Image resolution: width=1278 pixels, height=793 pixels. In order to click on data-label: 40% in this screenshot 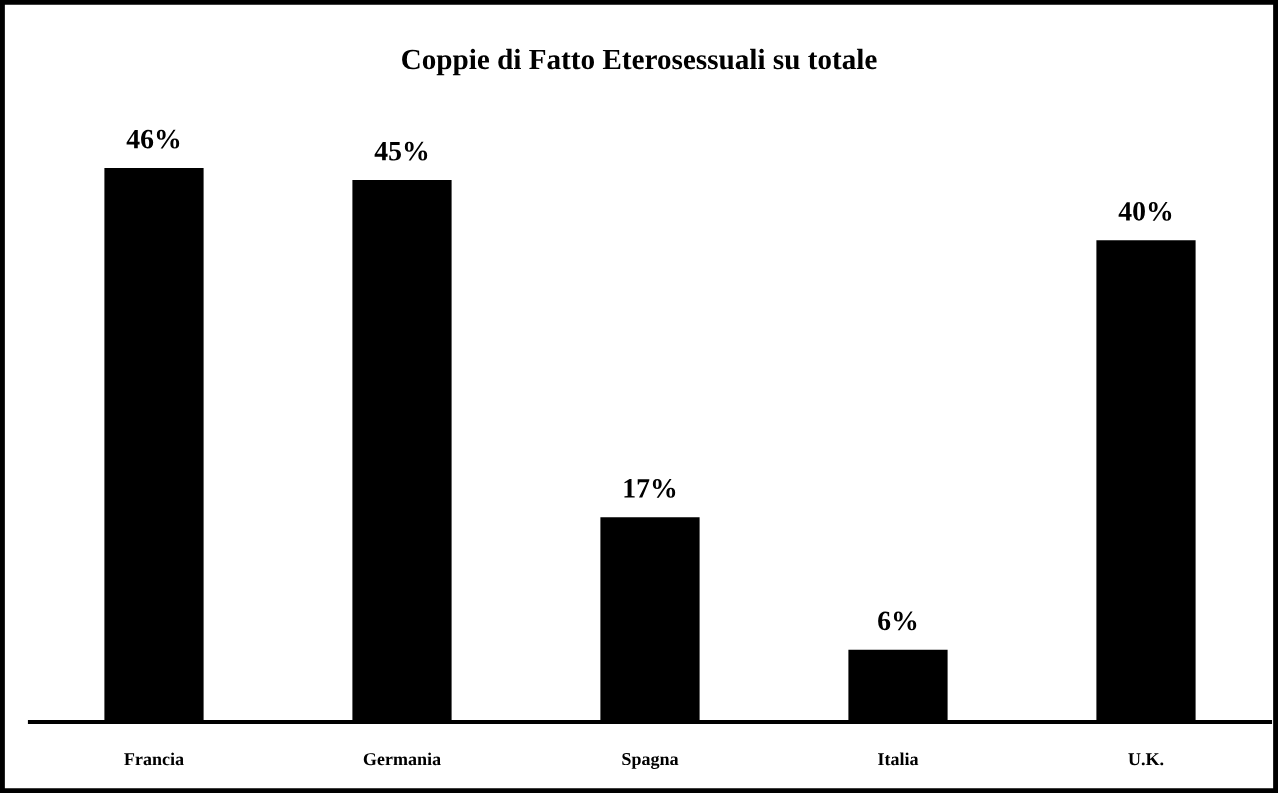, I will do `click(1145, 211)`.